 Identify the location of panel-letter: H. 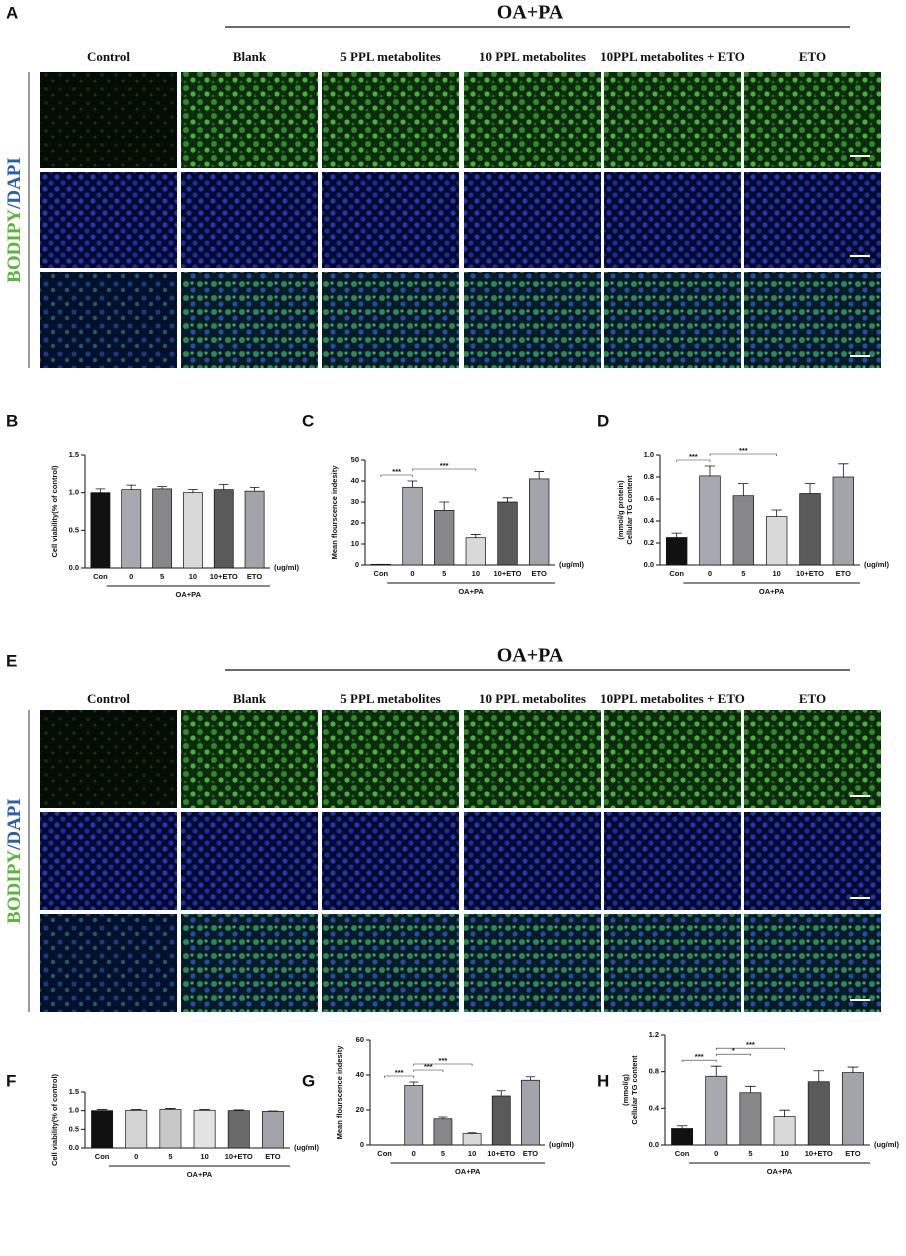
(603, 1080).